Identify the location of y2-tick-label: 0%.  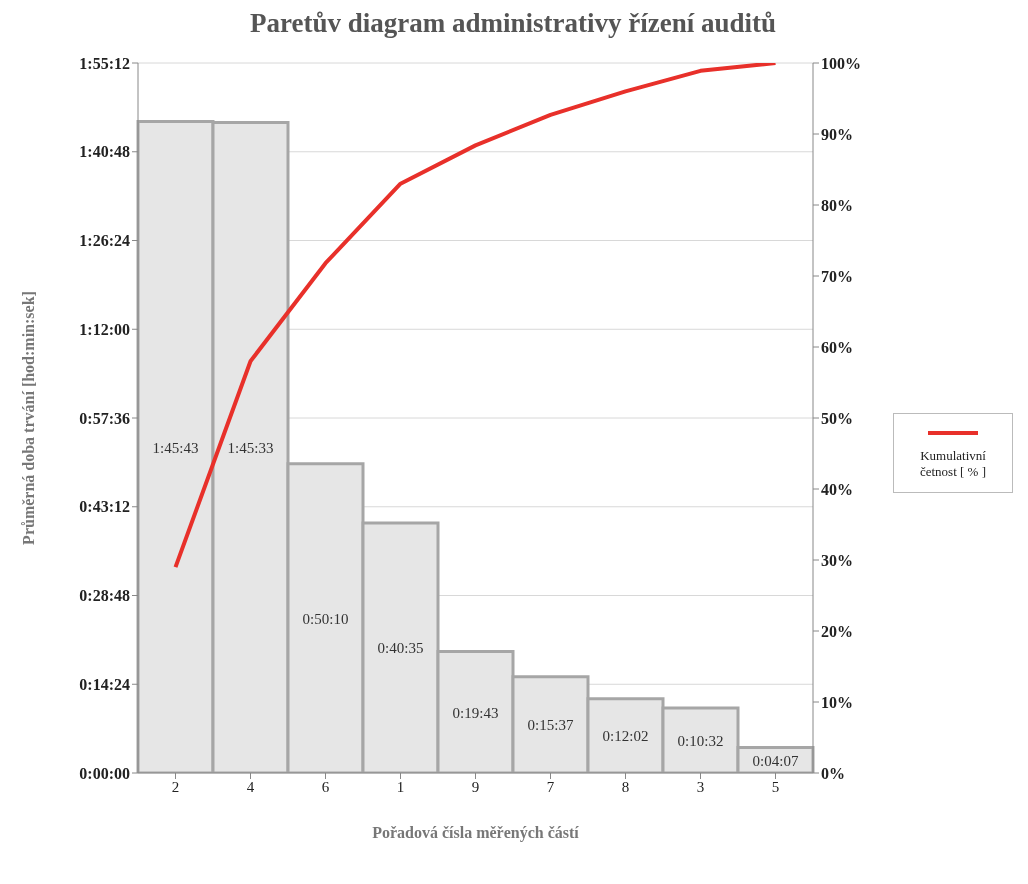
(833, 773).